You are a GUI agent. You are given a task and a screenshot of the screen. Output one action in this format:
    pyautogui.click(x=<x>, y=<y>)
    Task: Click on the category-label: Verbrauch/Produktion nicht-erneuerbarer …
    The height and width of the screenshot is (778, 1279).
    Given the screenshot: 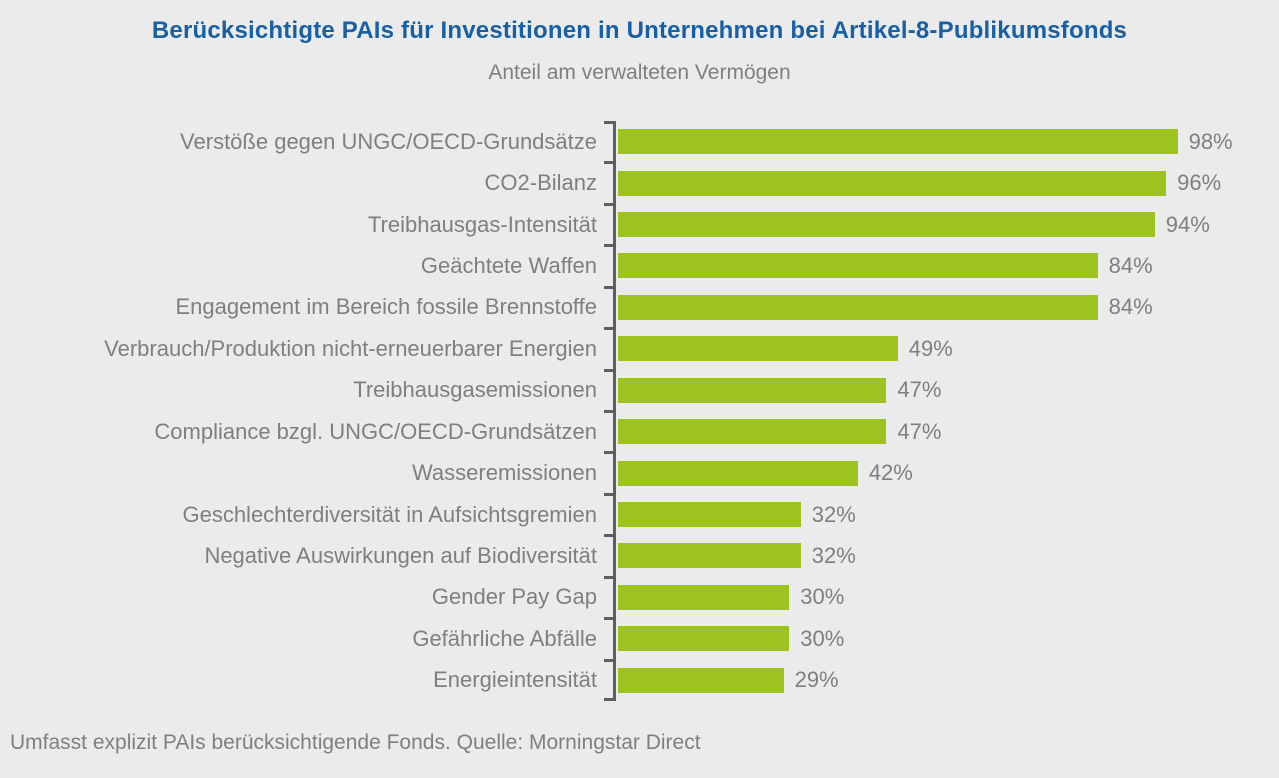 What is the action you would take?
    pyautogui.click(x=350, y=348)
    